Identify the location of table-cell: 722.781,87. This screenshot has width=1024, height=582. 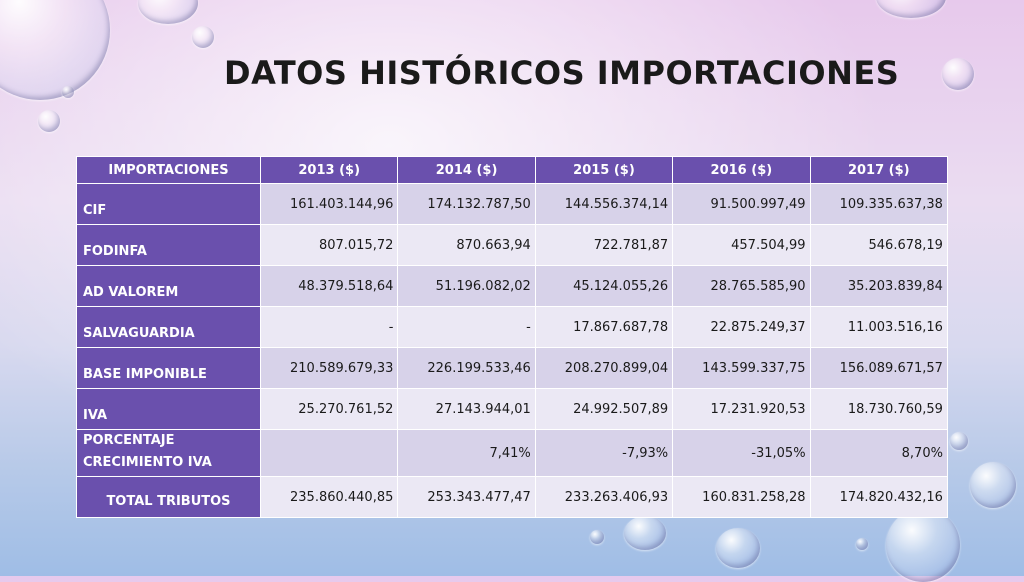
(604, 245).